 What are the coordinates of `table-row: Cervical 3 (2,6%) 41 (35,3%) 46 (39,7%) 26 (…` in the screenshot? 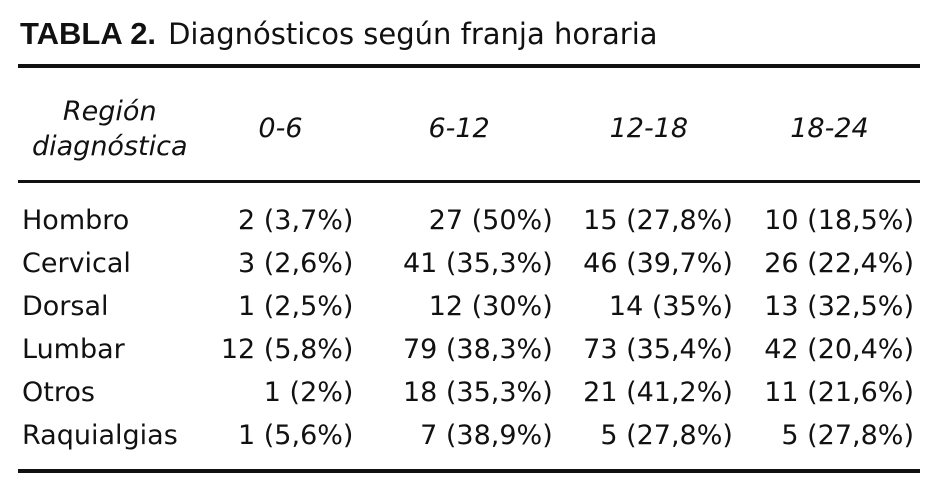 It's located at (469, 263).